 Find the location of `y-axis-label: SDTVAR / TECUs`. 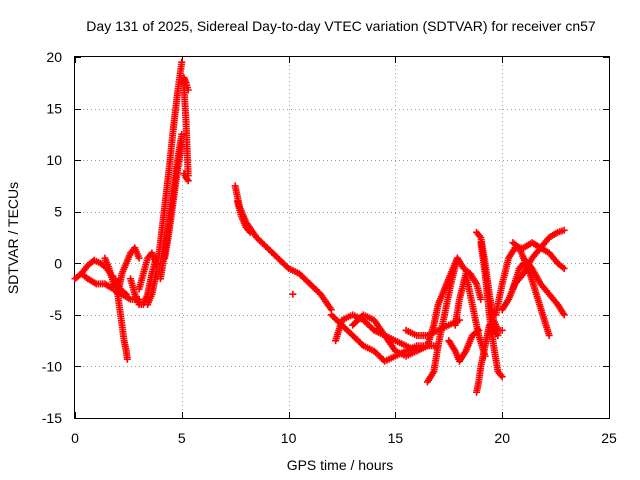

y-axis-label: SDTVAR / TECUs is located at coordinates (13, 238).